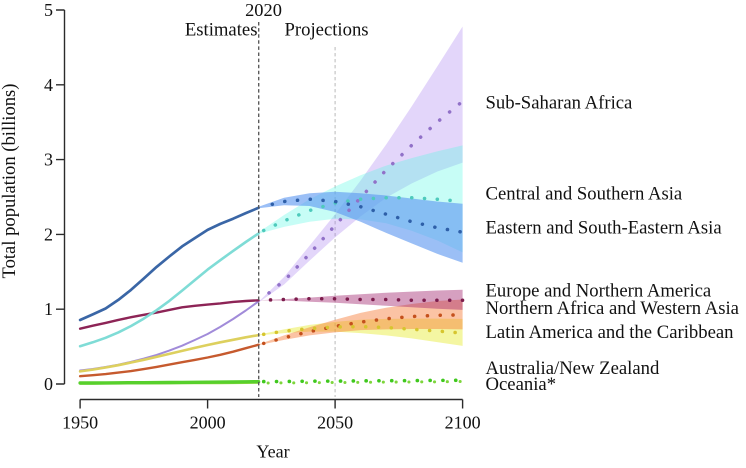 Image resolution: width=746 pixels, height=468 pixels. Describe the element at coordinates (263, 10) in the screenshot. I see `svg-text: 2020` at that location.